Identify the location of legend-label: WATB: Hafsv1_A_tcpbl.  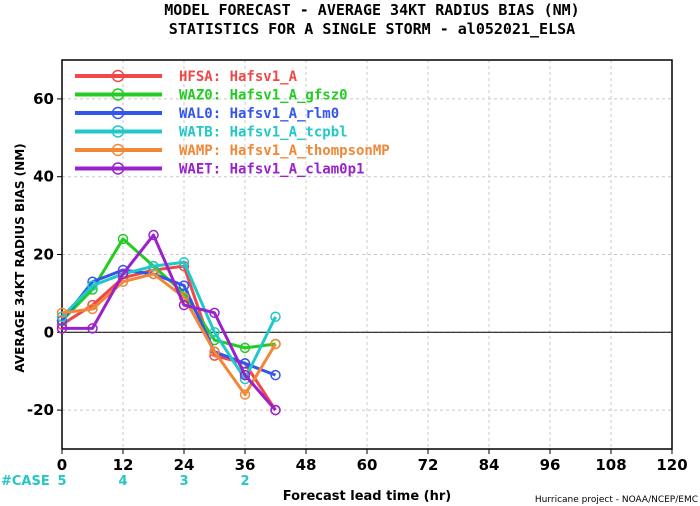
(263, 133).